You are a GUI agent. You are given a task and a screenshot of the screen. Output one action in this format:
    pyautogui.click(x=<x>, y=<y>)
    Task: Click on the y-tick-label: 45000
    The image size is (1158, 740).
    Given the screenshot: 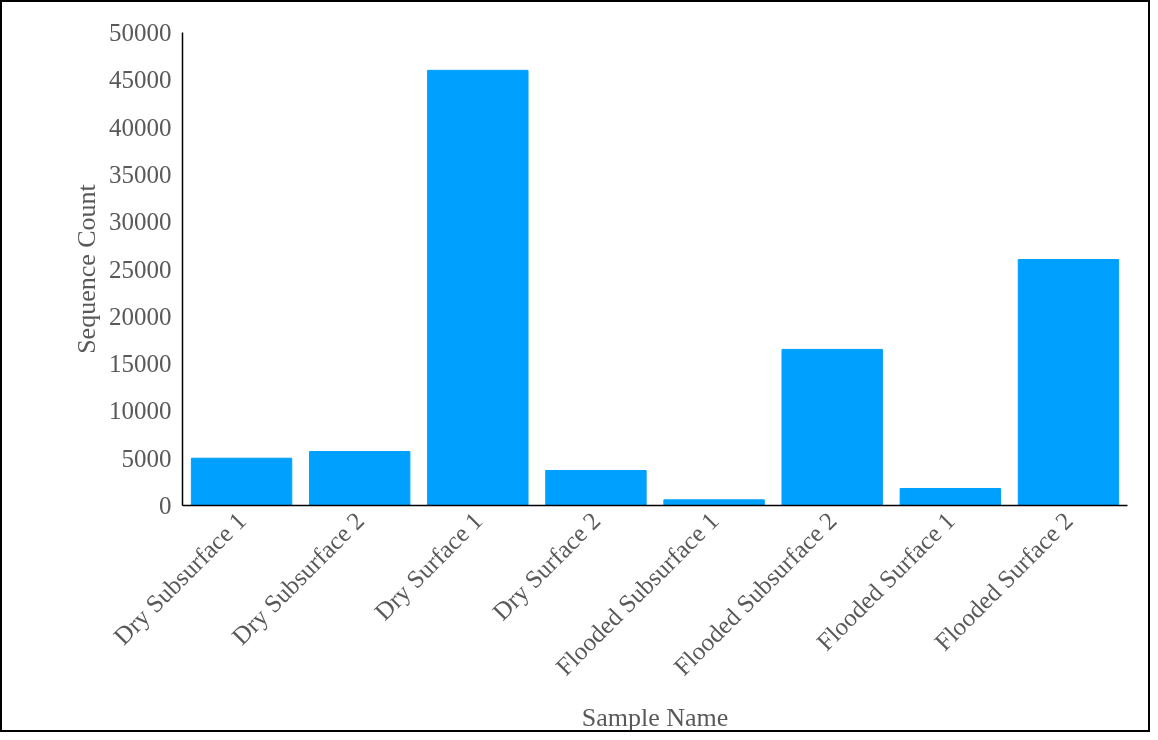 What is the action you would take?
    pyautogui.click(x=140, y=80)
    